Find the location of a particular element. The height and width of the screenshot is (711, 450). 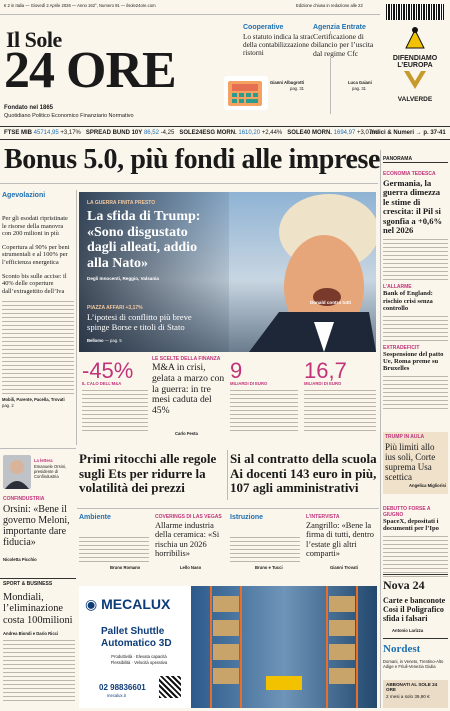

sport-authors: Andrea Biondi e Dario Ricci is located at coordinates (31, 633).